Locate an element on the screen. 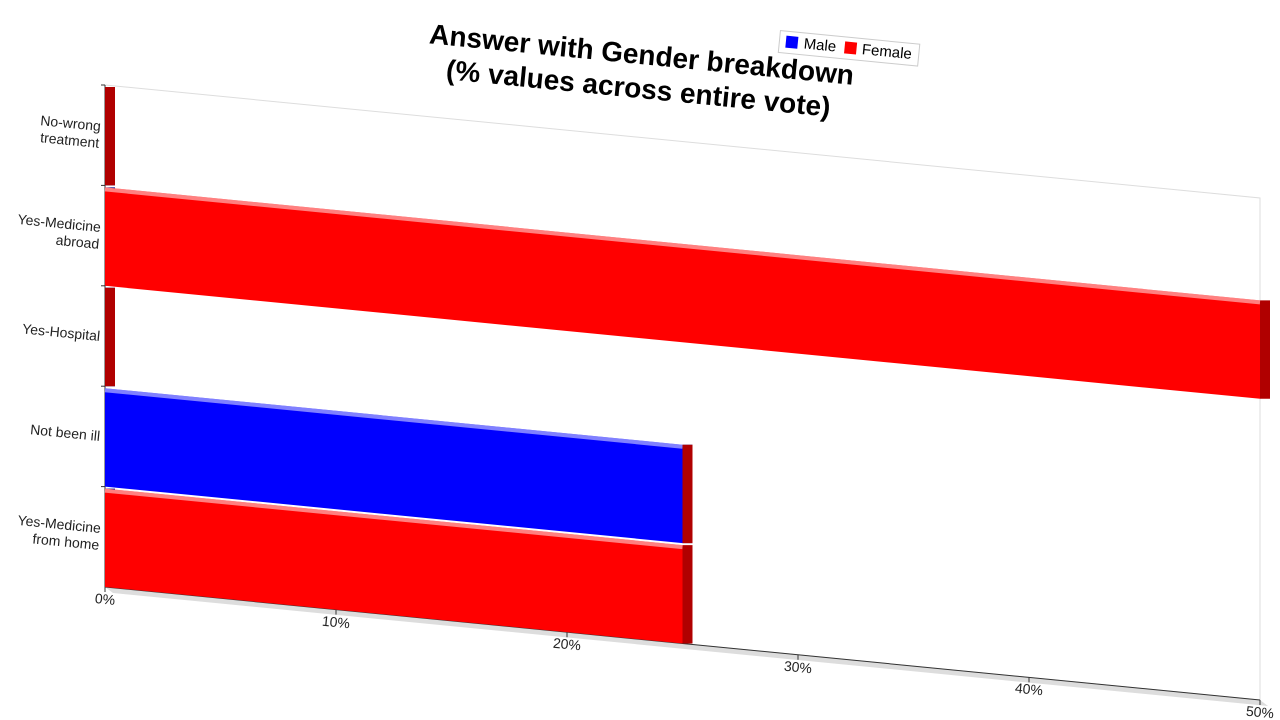 Image resolution: width=1280 pixels, height=720 pixels. x-tick-label: 30% is located at coordinates (798, 667).